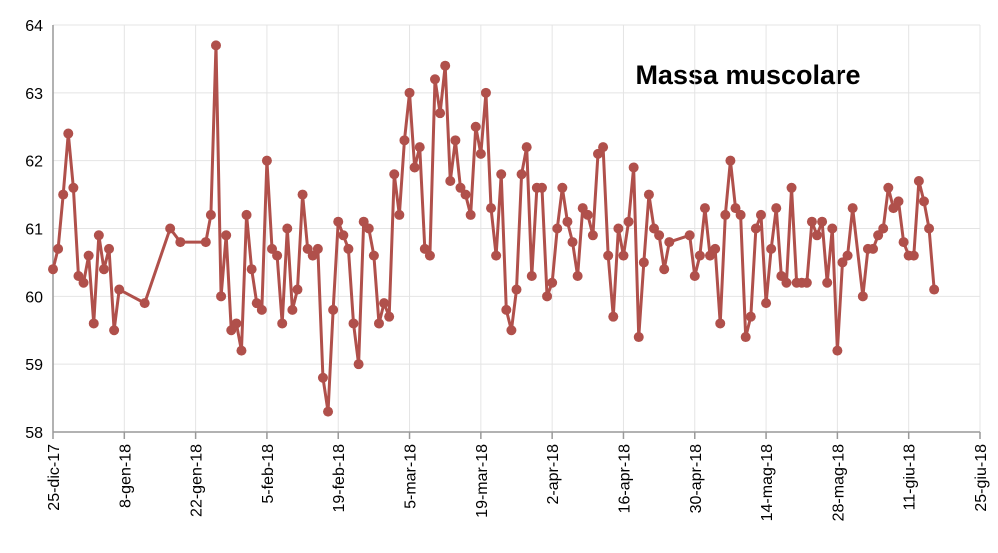 This screenshot has width=998, height=553. I want to click on y-tick-label: 62, so click(34, 162).